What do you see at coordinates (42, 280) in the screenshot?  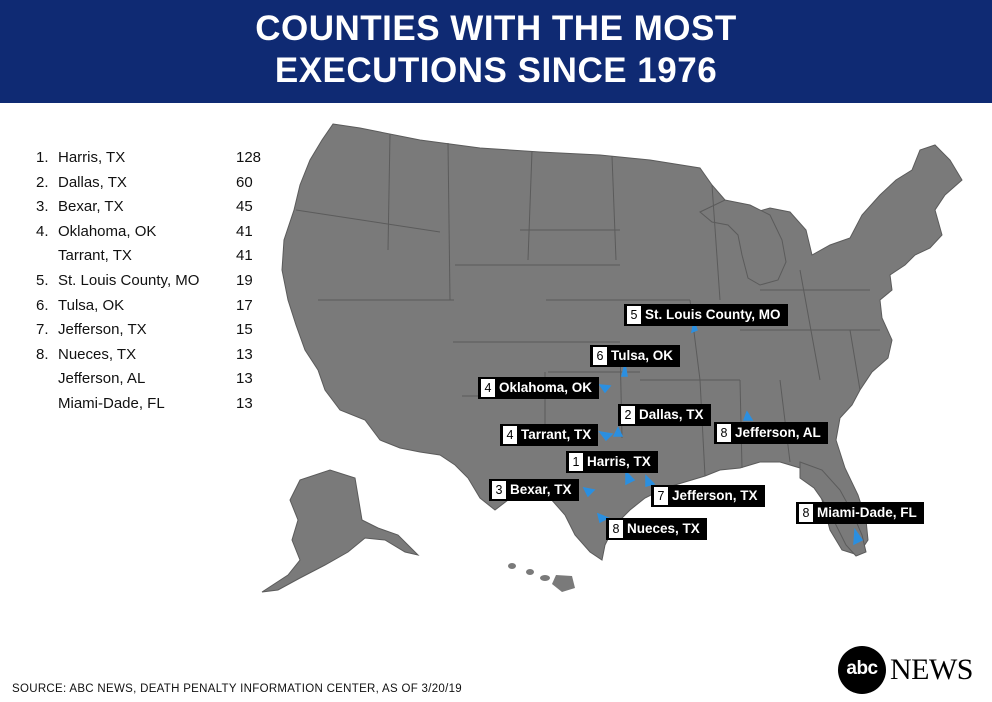 I see `rank-number: 5.` at bounding box center [42, 280].